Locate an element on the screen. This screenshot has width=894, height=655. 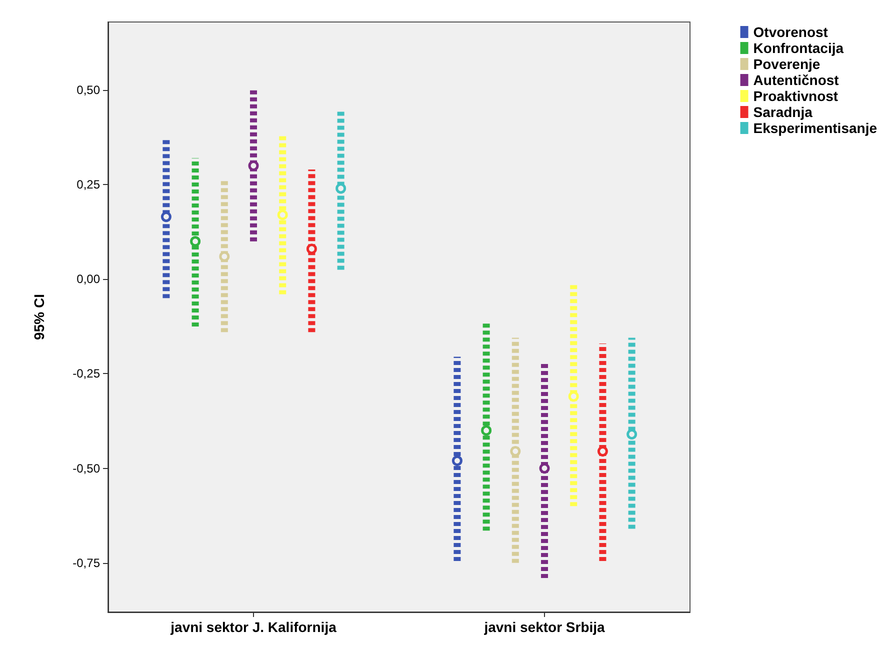
y-tick-label: 0,50 is located at coordinates (88, 90).